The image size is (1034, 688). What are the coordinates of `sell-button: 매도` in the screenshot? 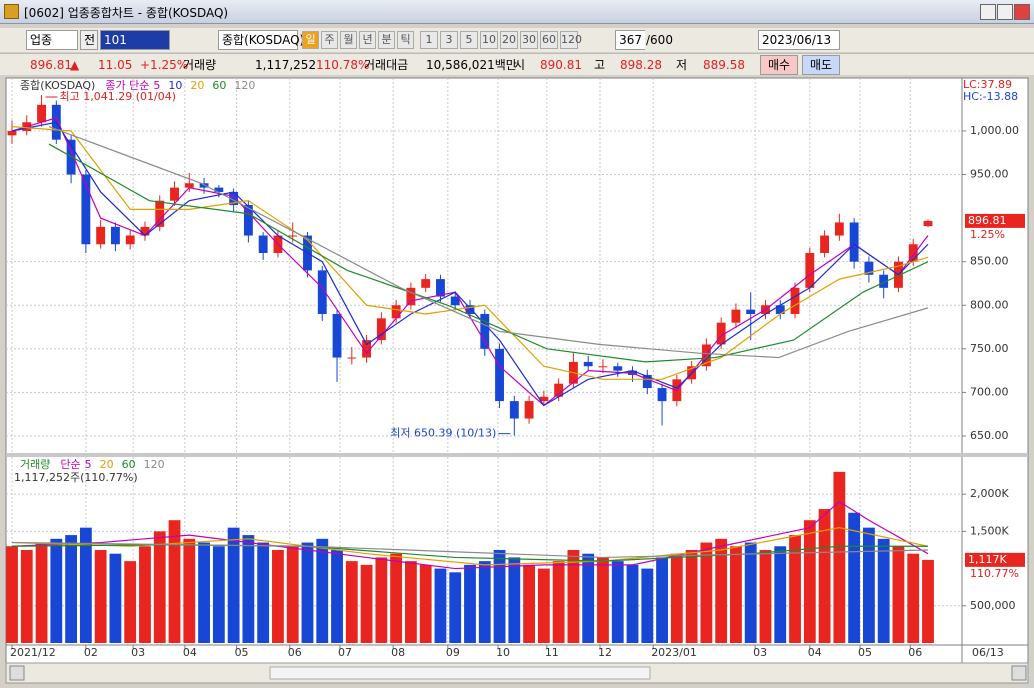 It's located at (821, 65).